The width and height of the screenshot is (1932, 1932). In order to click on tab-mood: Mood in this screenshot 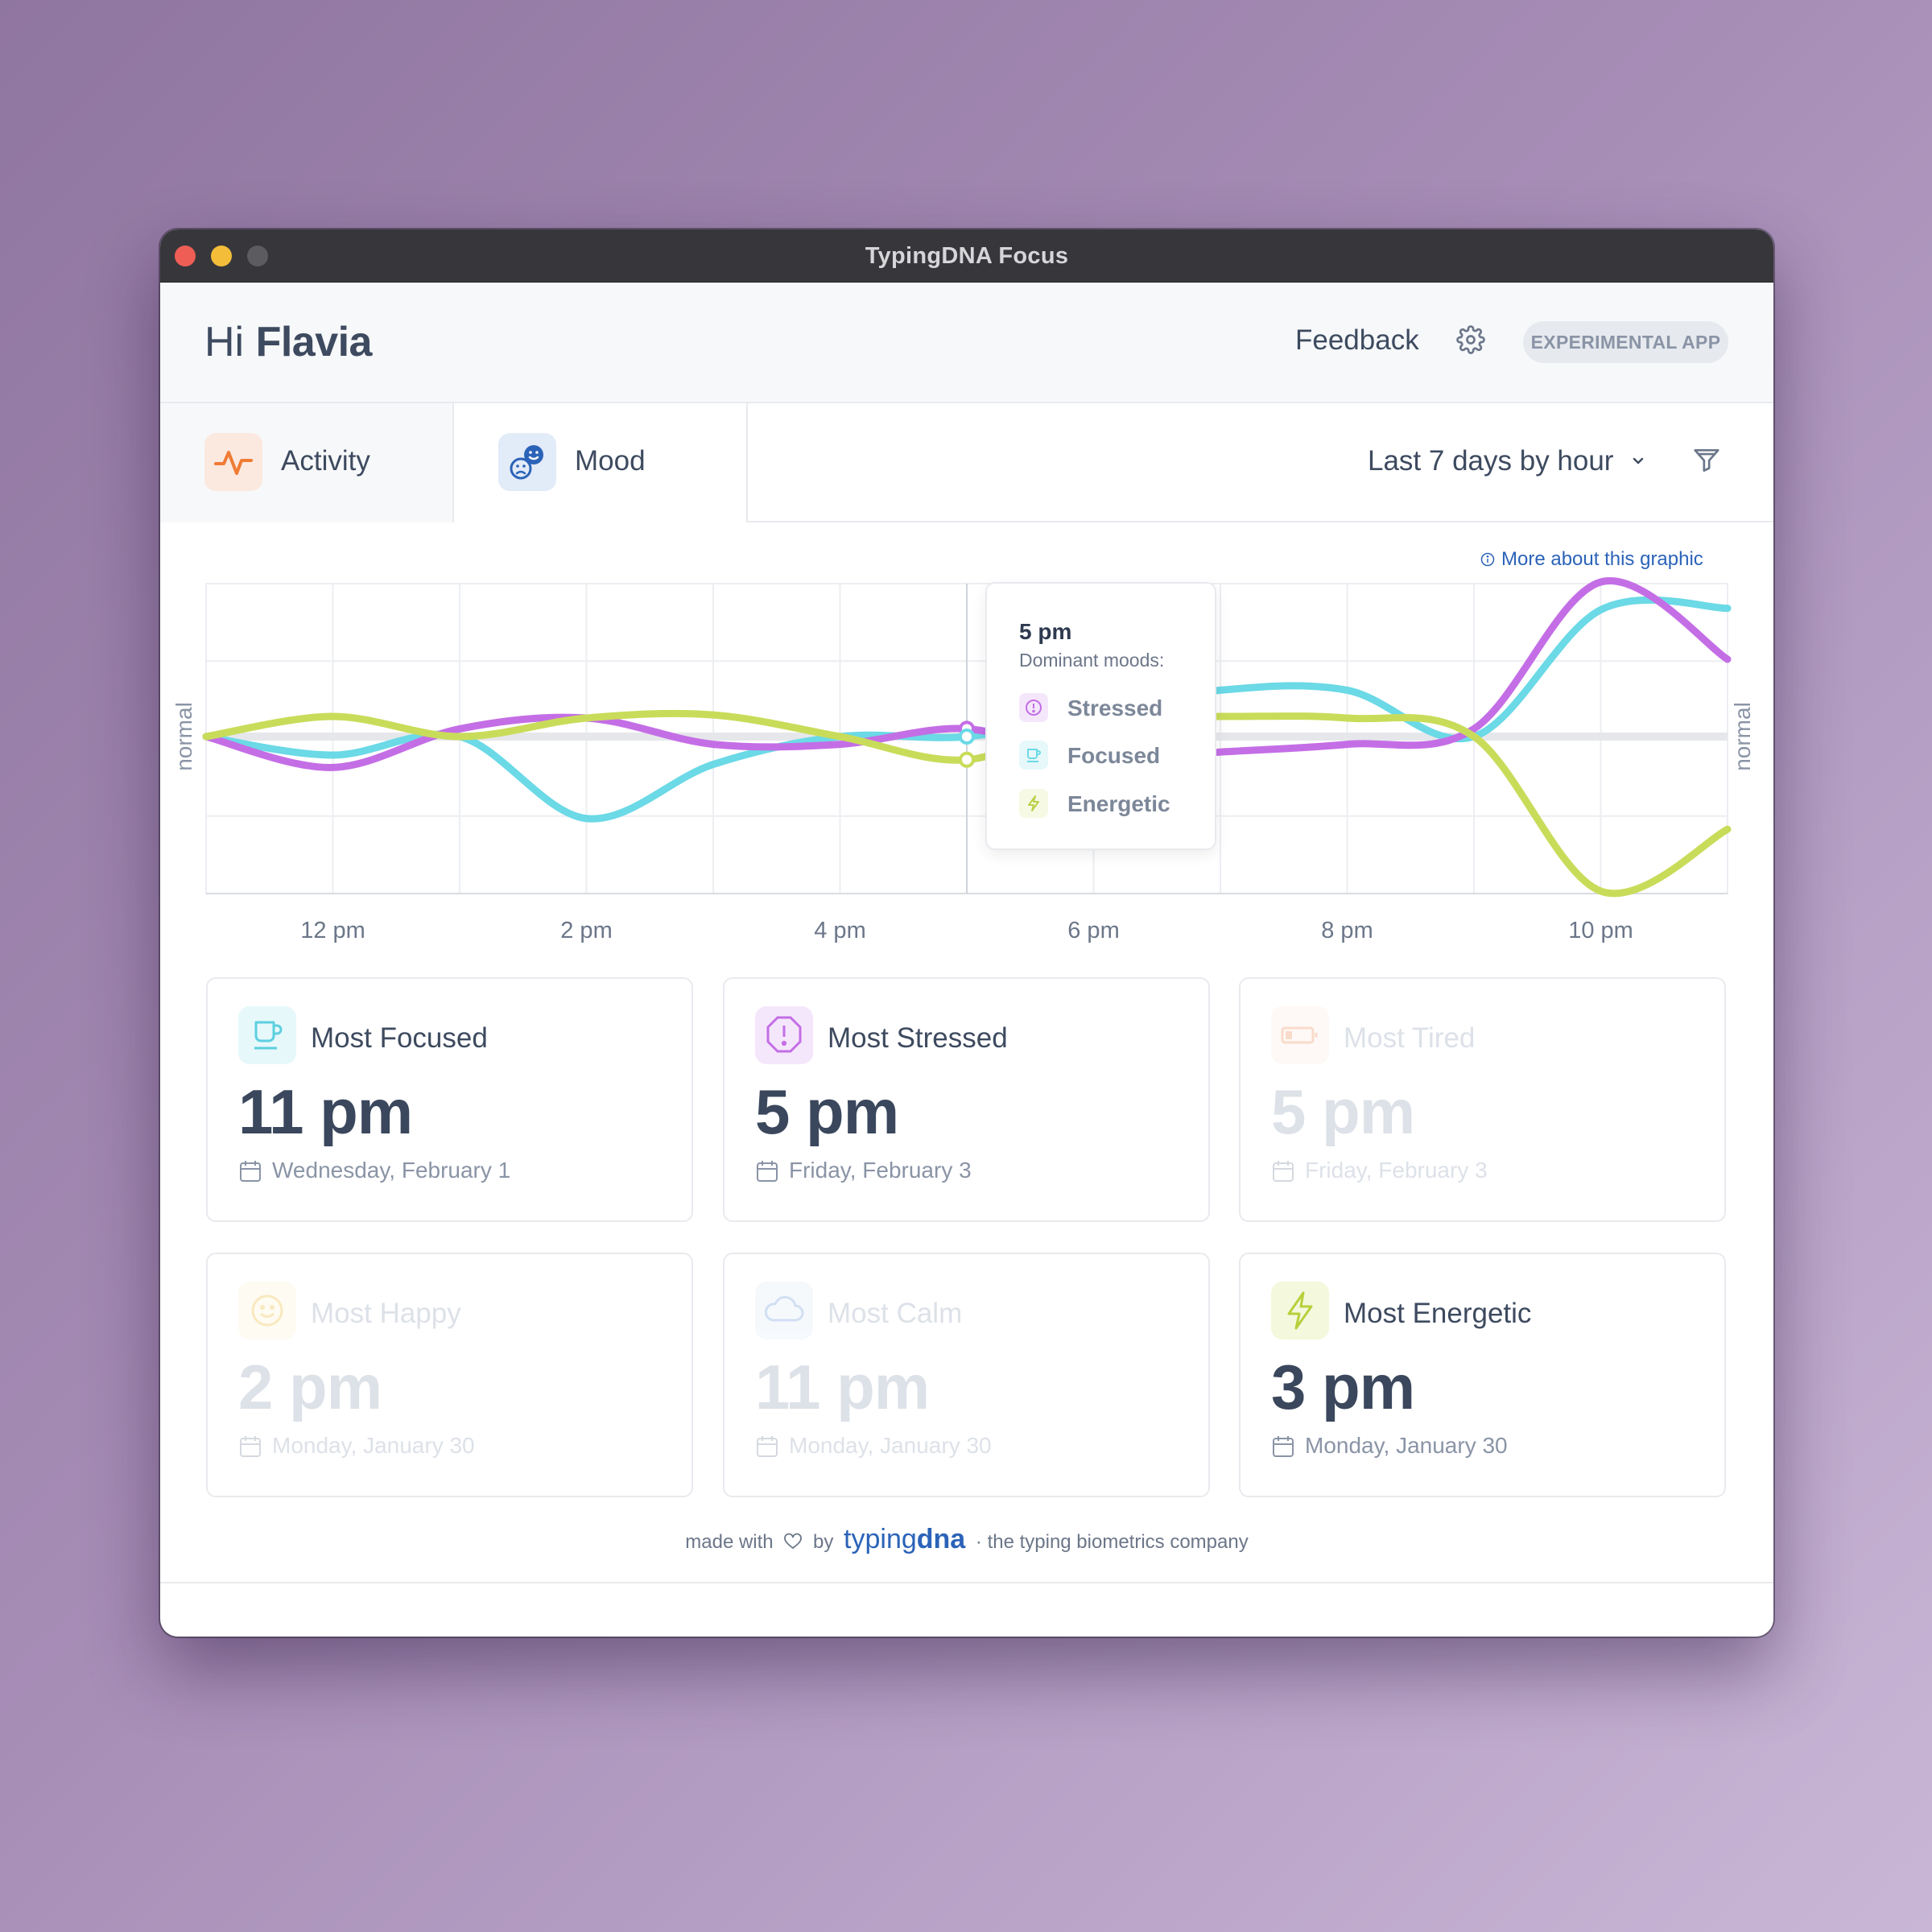, I will do `click(601, 463)`.